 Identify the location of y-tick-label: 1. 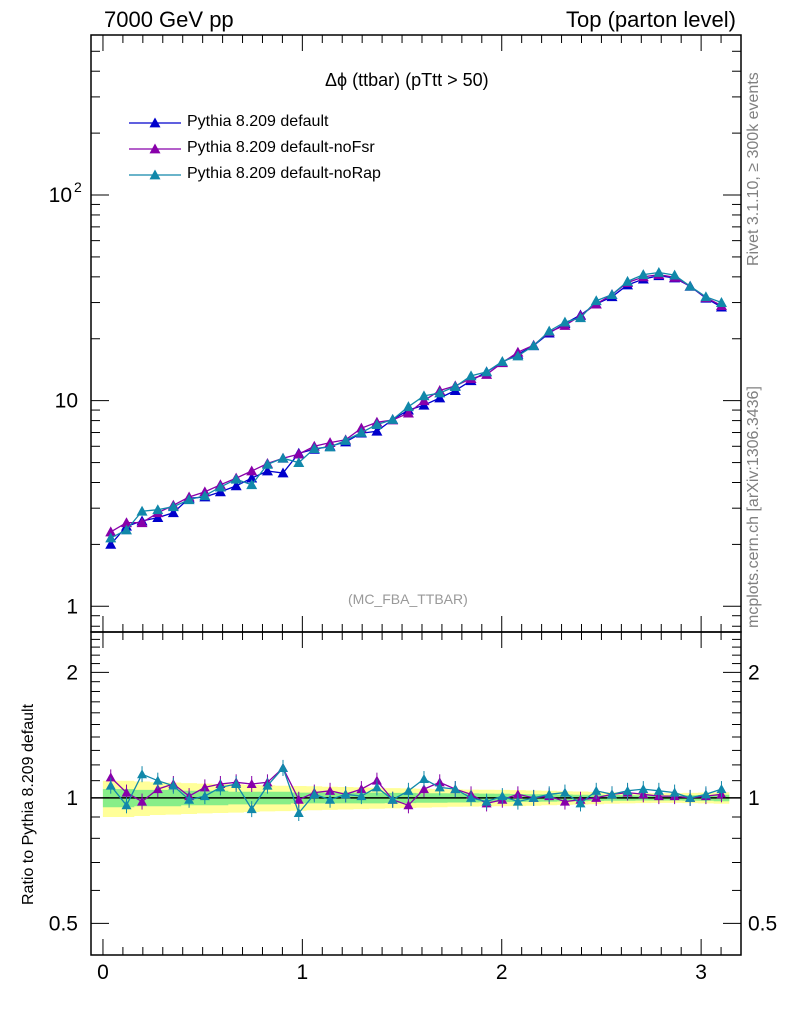
(72, 606).